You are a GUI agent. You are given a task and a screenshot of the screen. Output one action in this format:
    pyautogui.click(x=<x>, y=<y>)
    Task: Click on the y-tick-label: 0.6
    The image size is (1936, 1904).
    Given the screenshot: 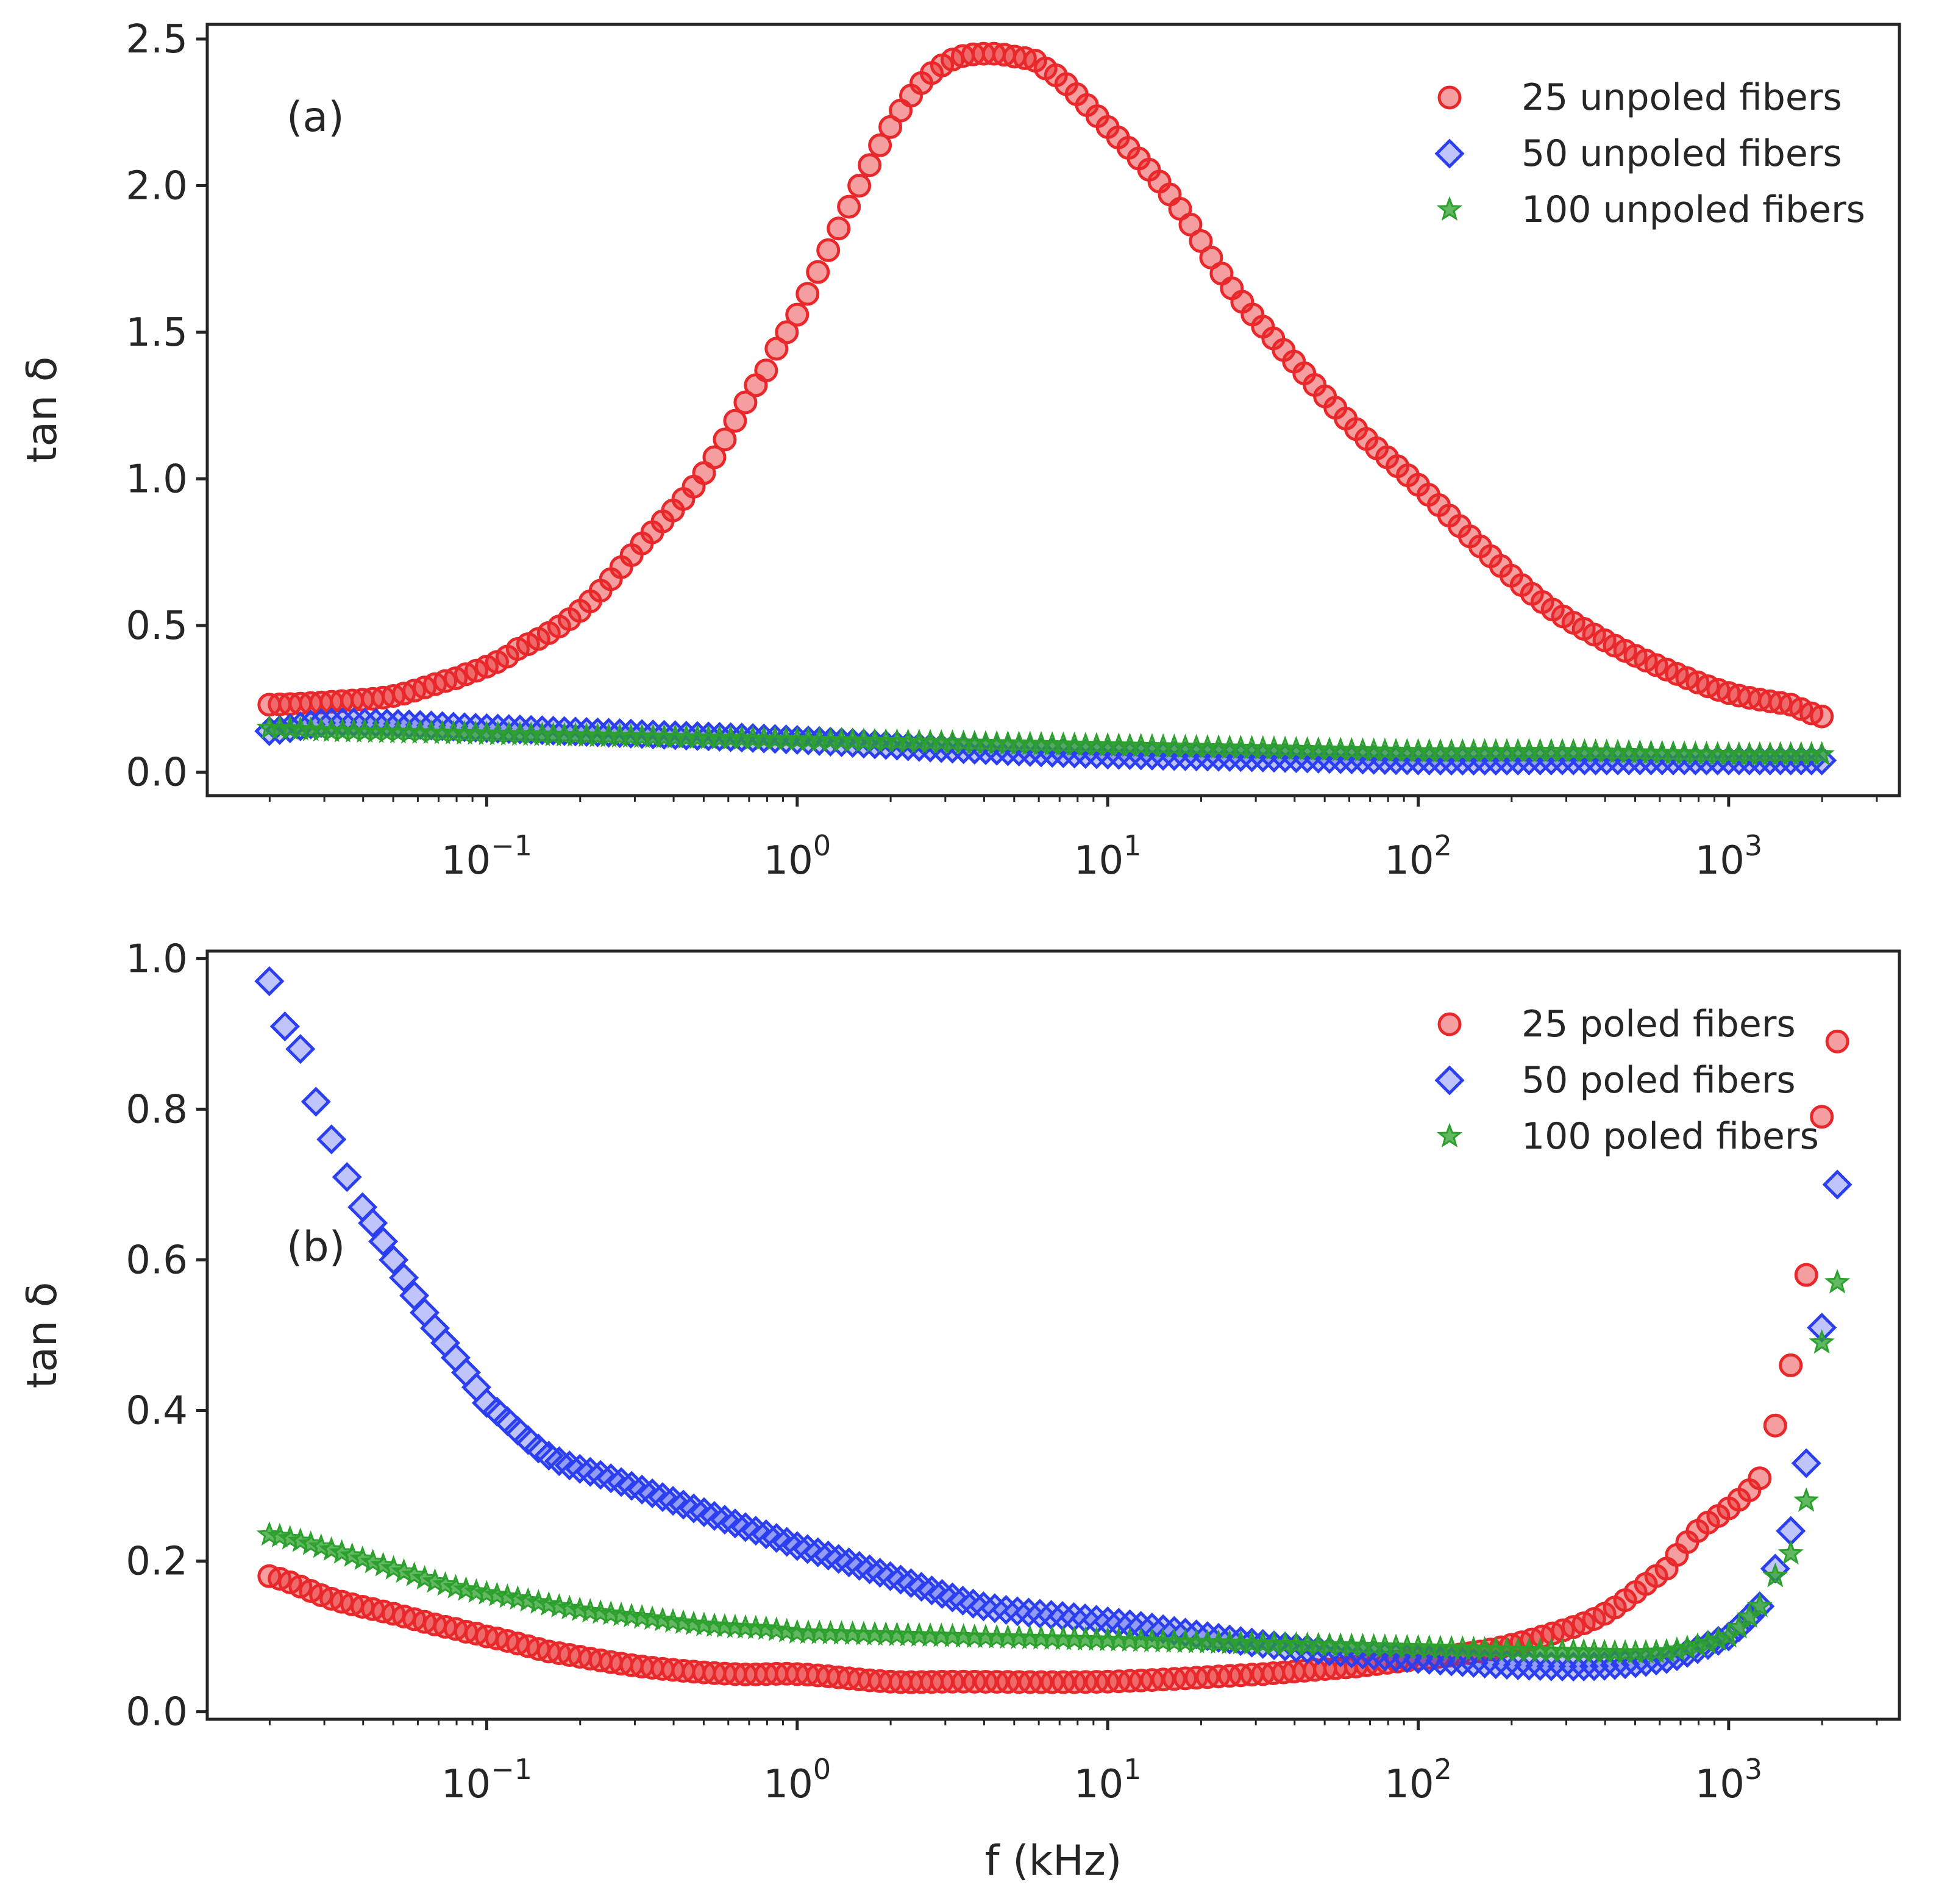 What is the action you would take?
    pyautogui.click(x=157, y=1260)
    